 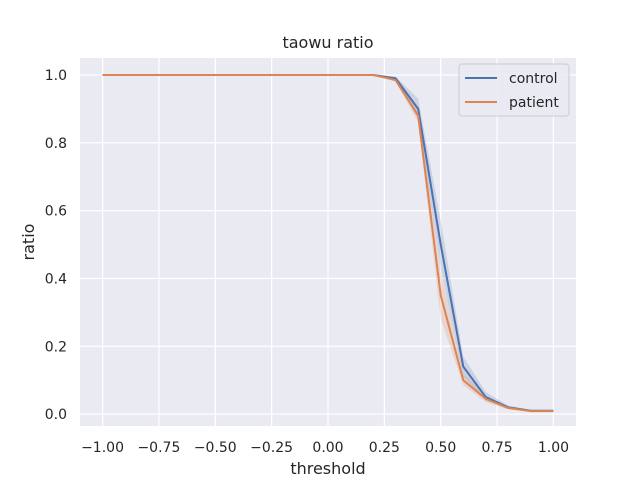 I want to click on legend: control patient, so click(x=514, y=90).